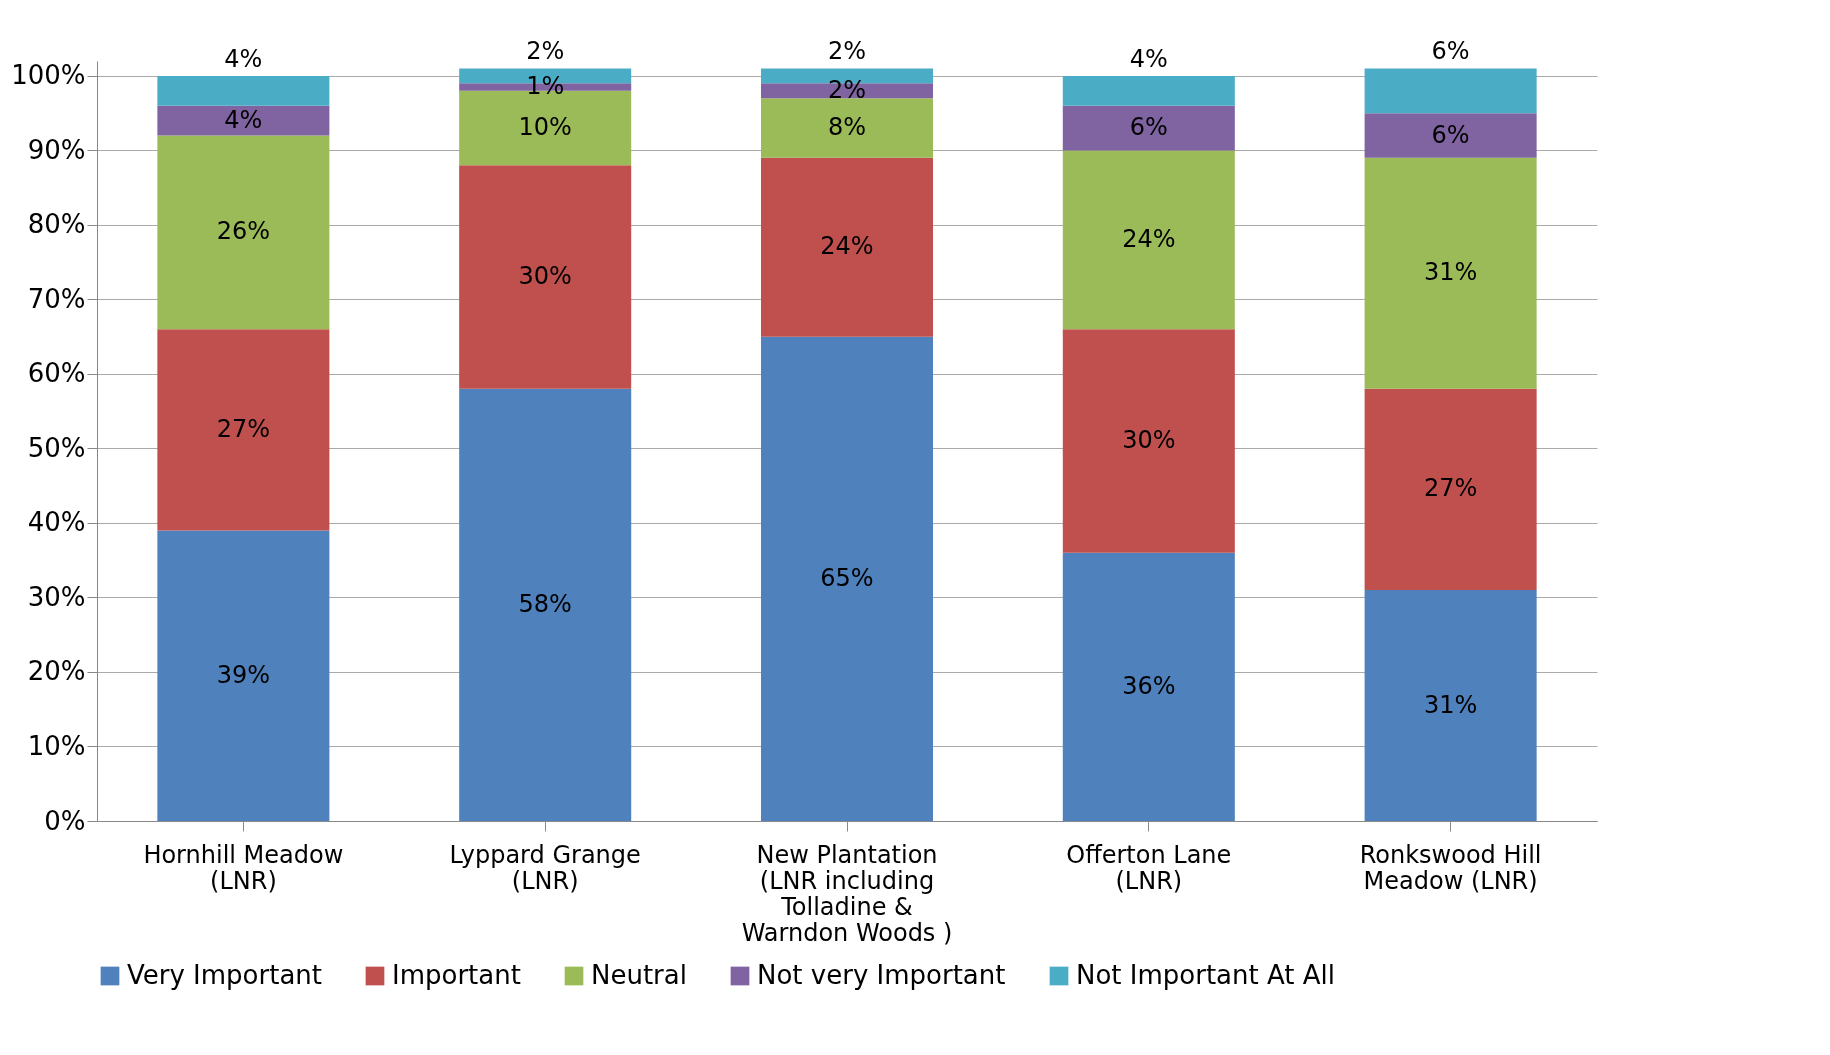 The image size is (1830, 1055). What do you see at coordinates (881, 975) in the screenshot?
I see `legend-label: Not very Important` at bounding box center [881, 975].